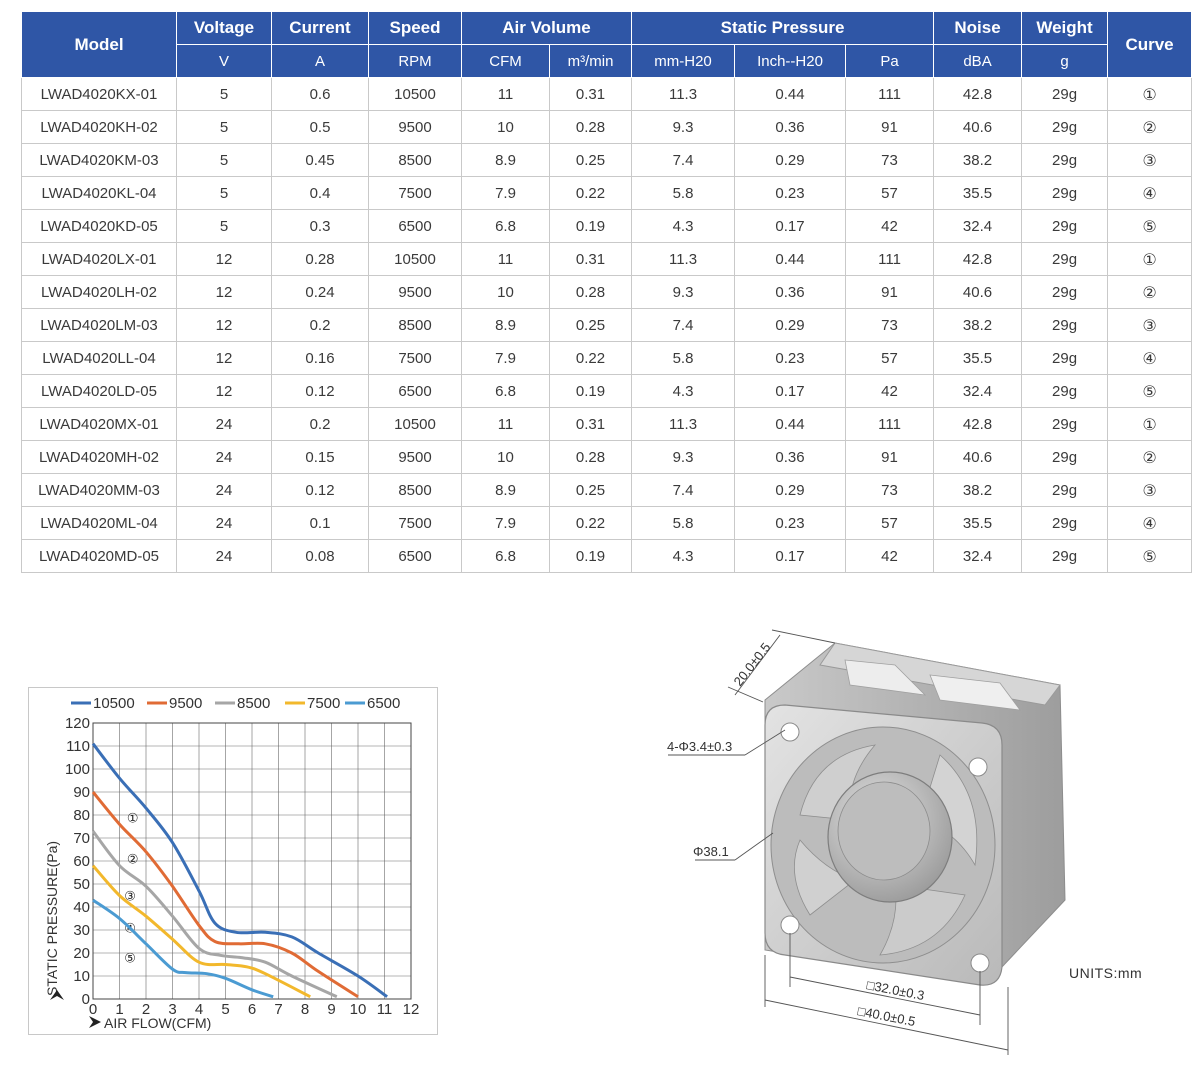 The height and width of the screenshot is (1070, 1200). Describe the element at coordinates (52, 918) in the screenshot. I see `y-axis-label: STATIC PRESSURE(Pa)` at that location.